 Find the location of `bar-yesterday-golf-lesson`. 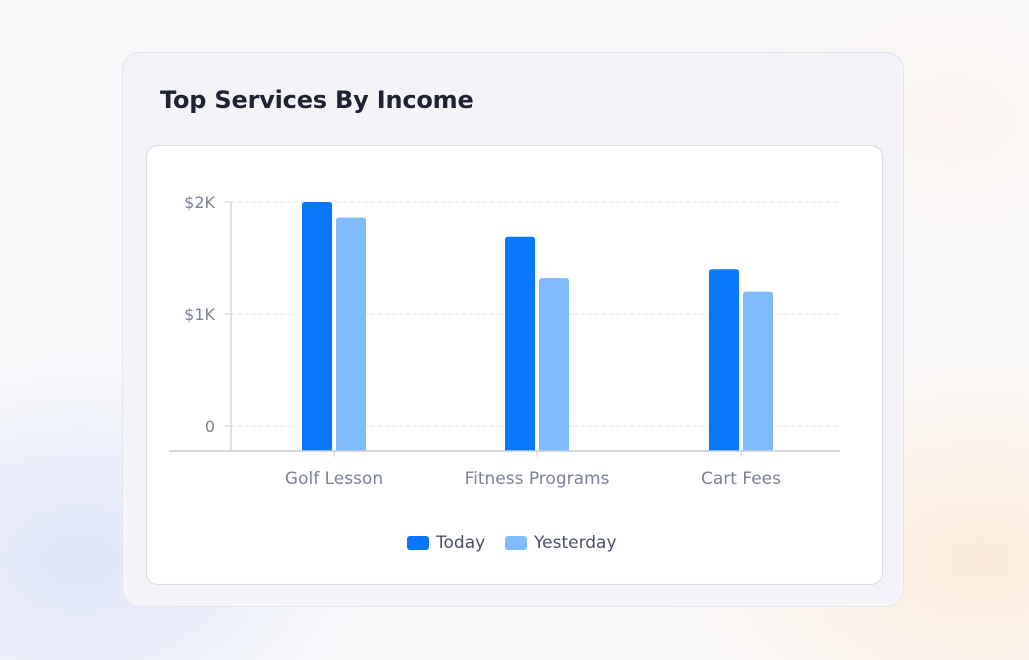

bar-yesterday-golf-lesson is located at coordinates (351, 334).